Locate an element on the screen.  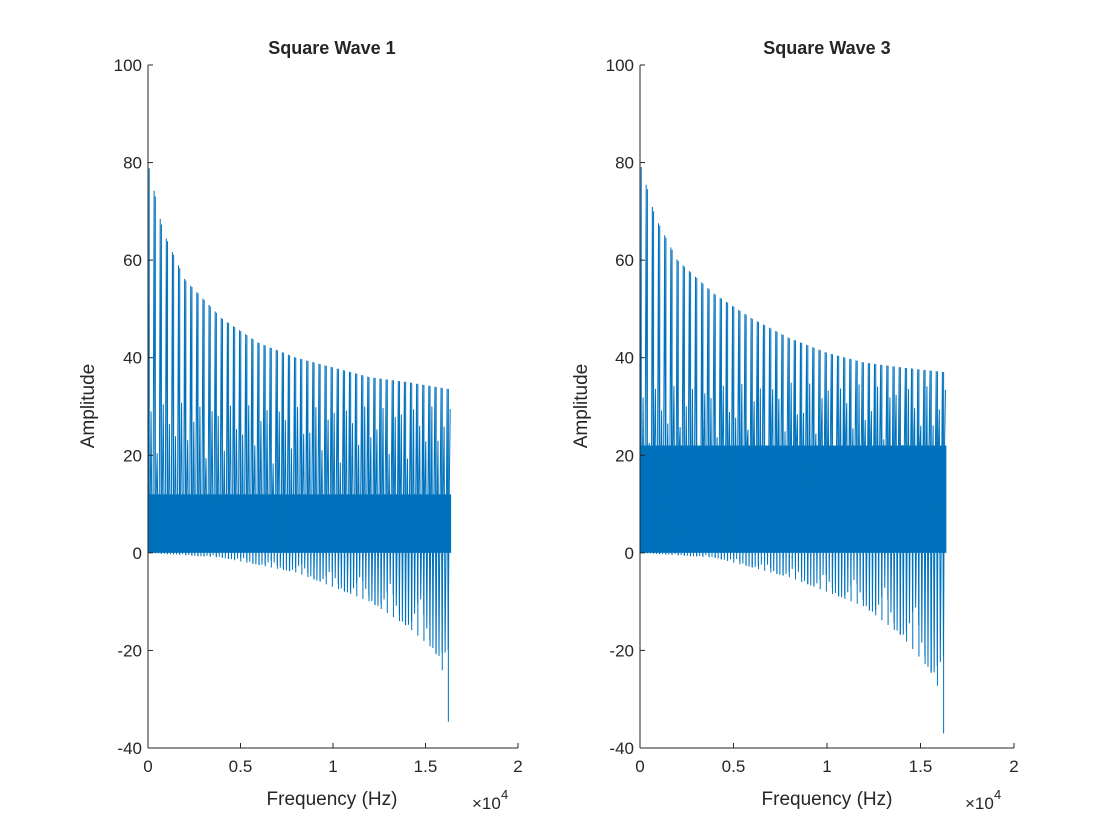
chart-title: Square Wave 3 is located at coordinates (826, 48).